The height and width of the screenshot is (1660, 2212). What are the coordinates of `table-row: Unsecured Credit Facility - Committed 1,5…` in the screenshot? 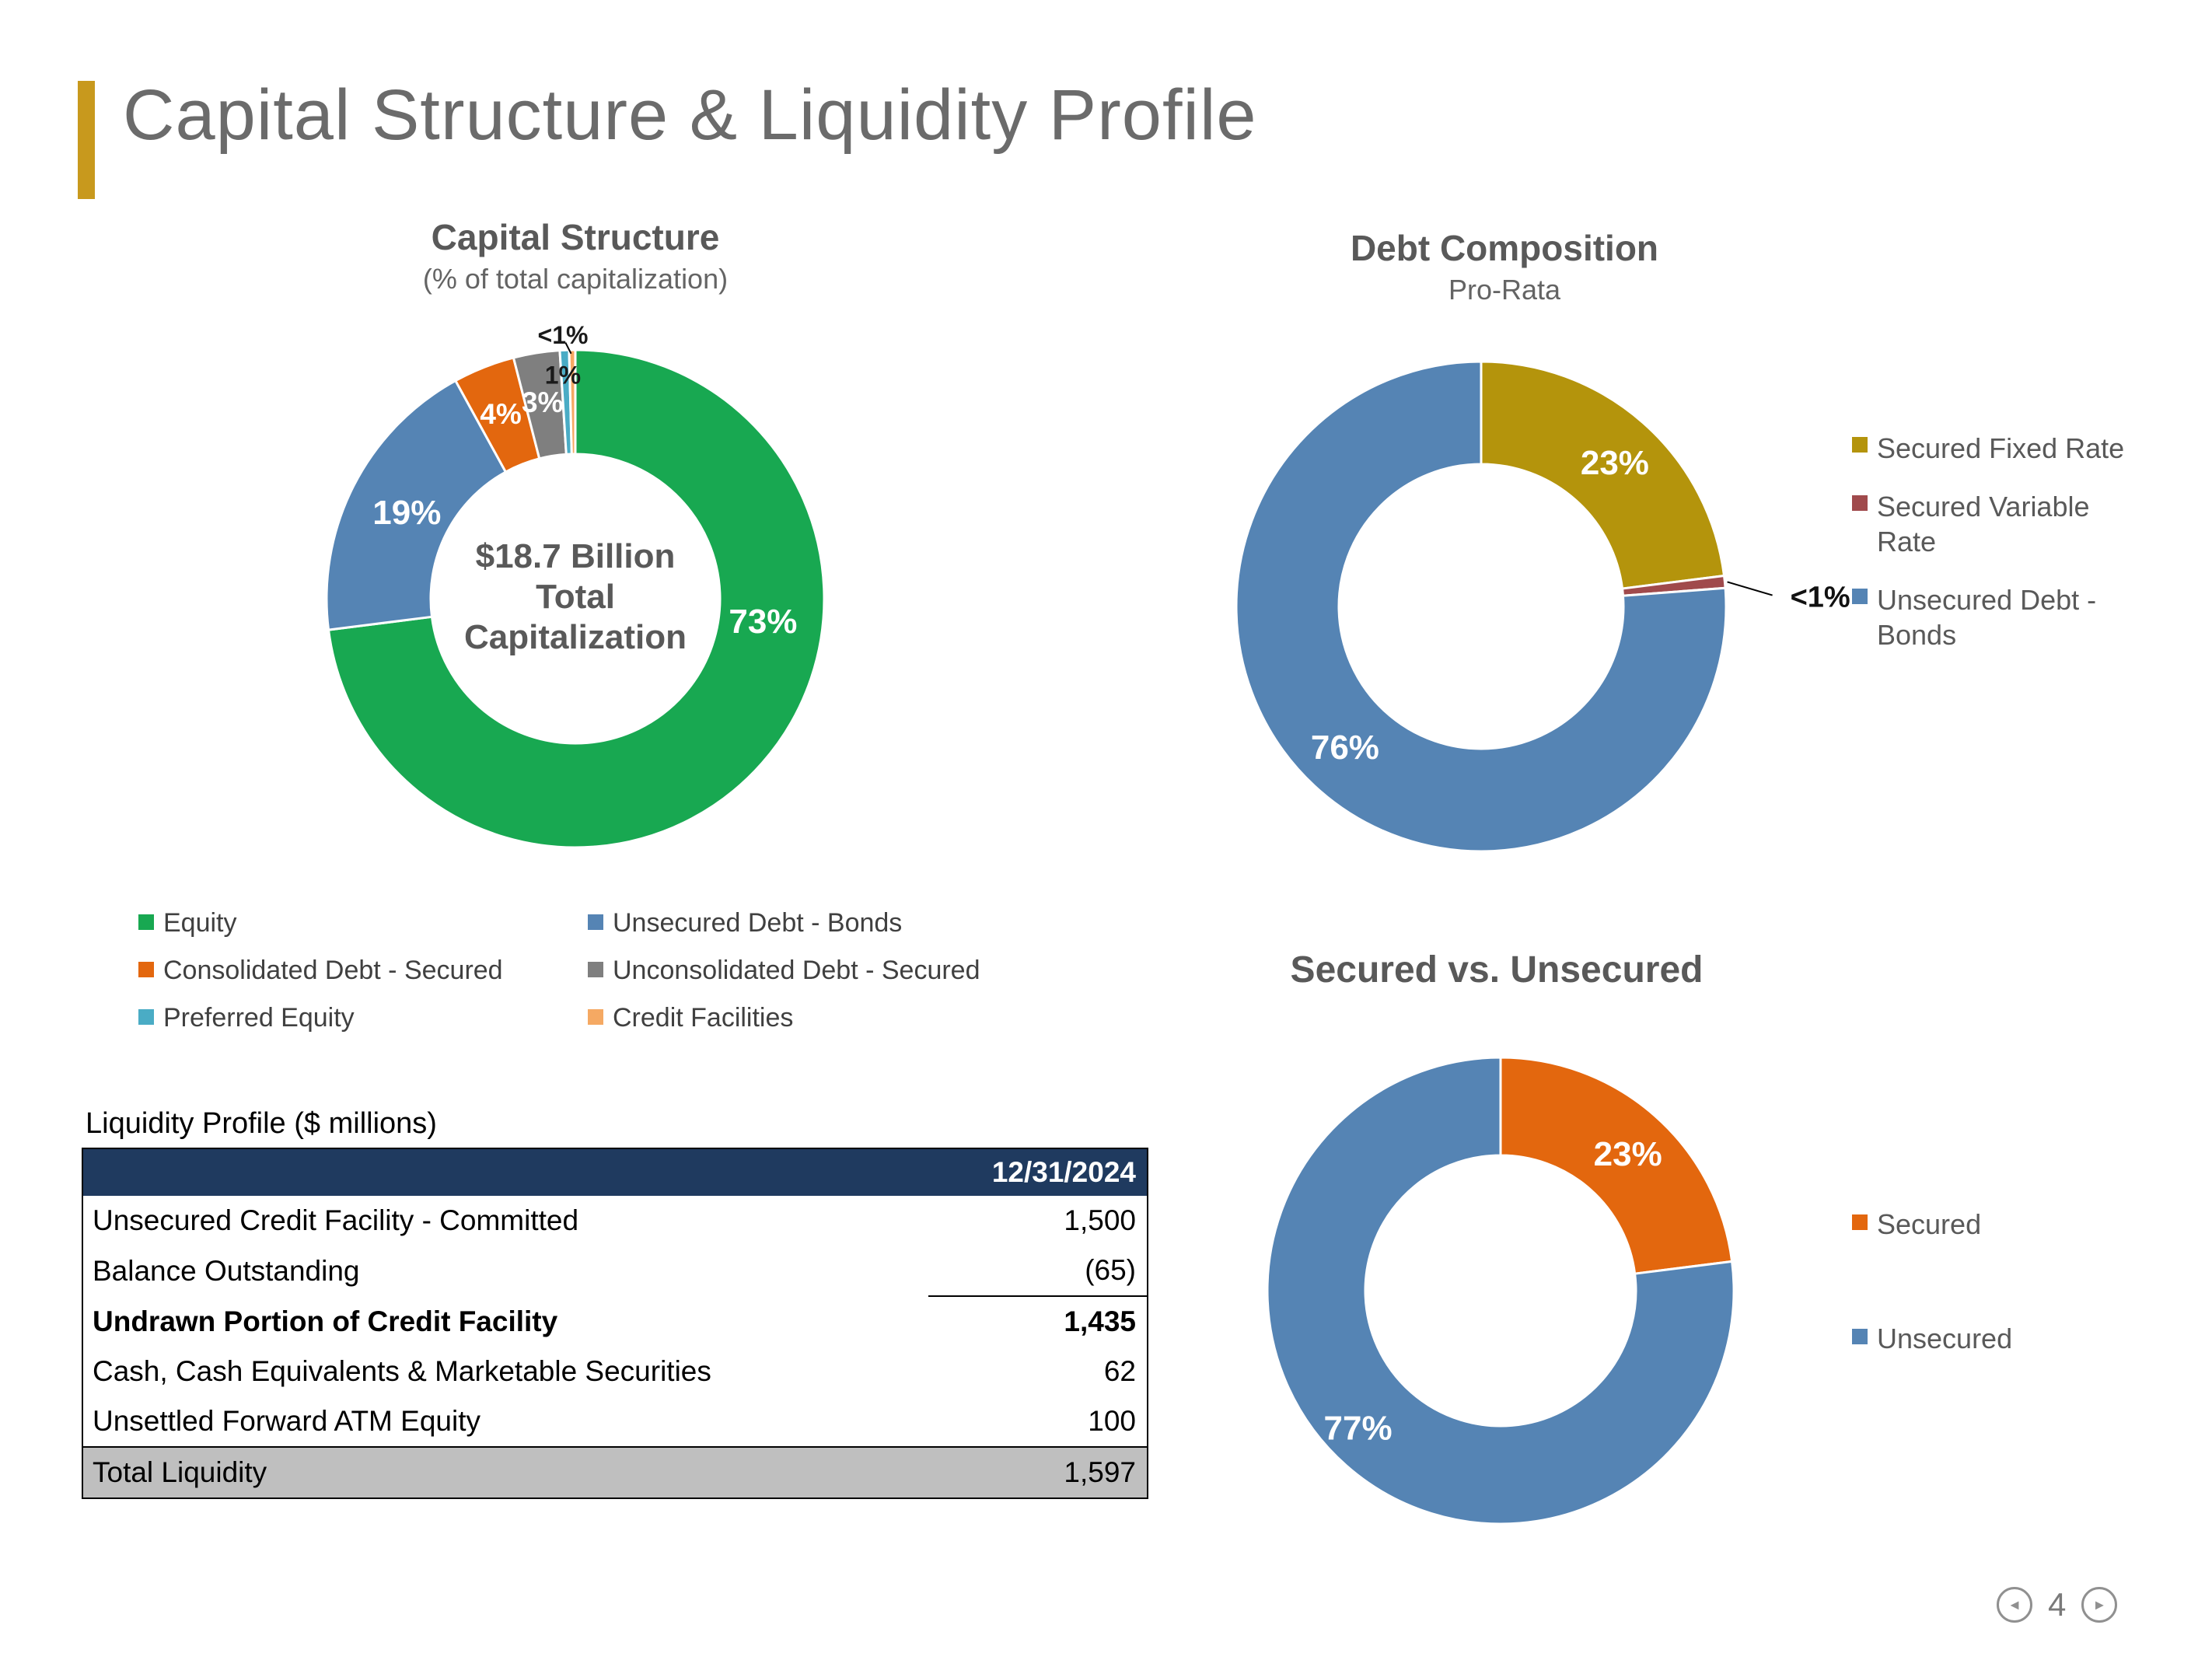 It's located at (615, 1221).